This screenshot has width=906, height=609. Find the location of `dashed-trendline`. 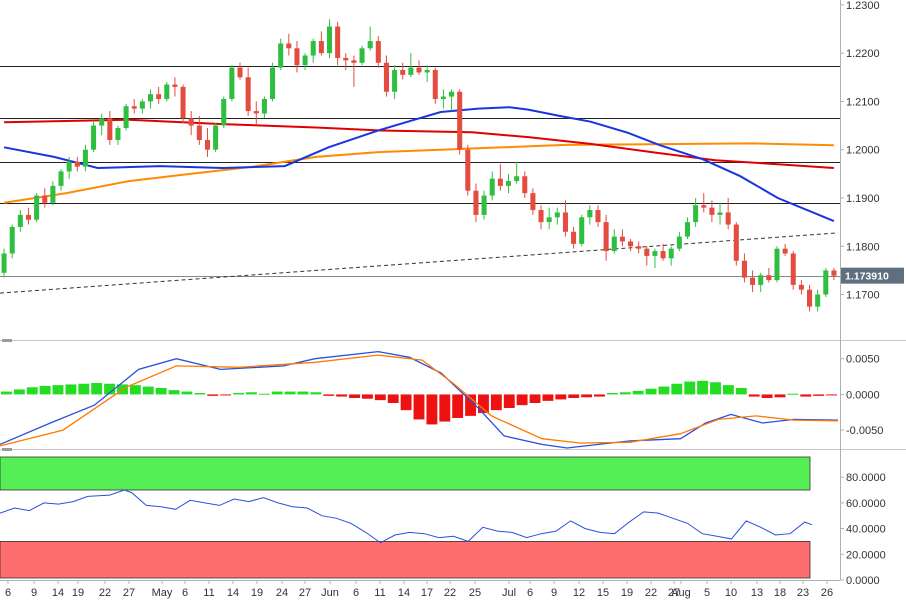

dashed-trendline is located at coordinates (419, 263).